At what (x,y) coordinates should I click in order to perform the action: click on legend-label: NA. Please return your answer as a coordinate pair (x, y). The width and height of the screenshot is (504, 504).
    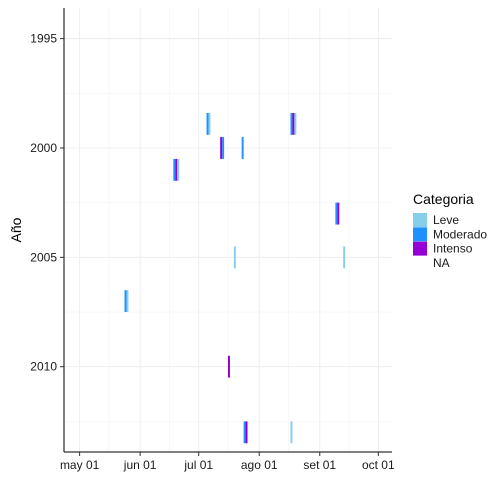
    Looking at the image, I should click on (441, 263).